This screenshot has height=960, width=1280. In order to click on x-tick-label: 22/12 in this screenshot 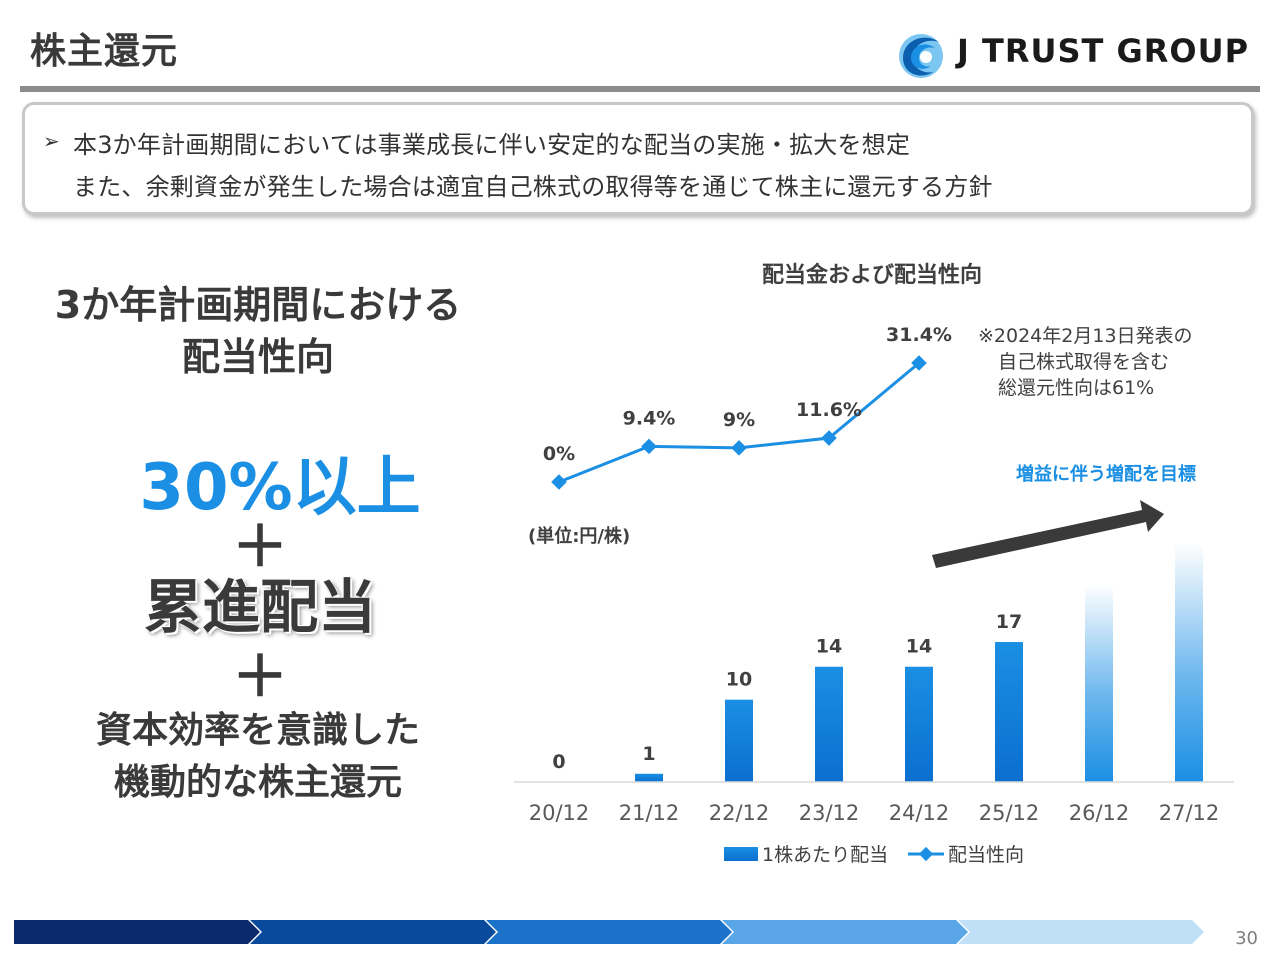, I will do `click(739, 813)`.